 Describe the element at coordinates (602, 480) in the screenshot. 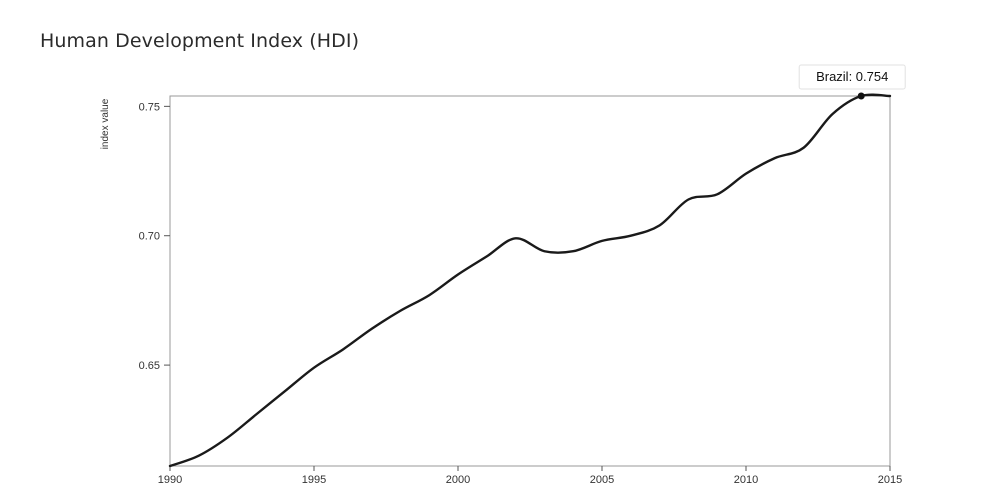

I see `x-tick-label: 2005` at that location.